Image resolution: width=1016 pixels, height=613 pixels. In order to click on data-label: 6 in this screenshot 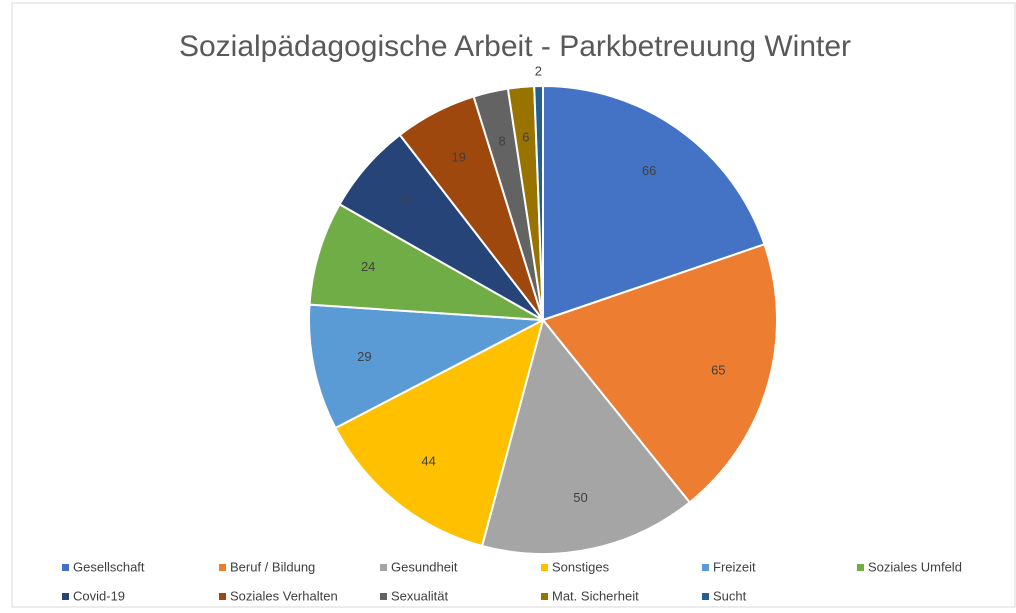, I will do `click(525, 137)`.